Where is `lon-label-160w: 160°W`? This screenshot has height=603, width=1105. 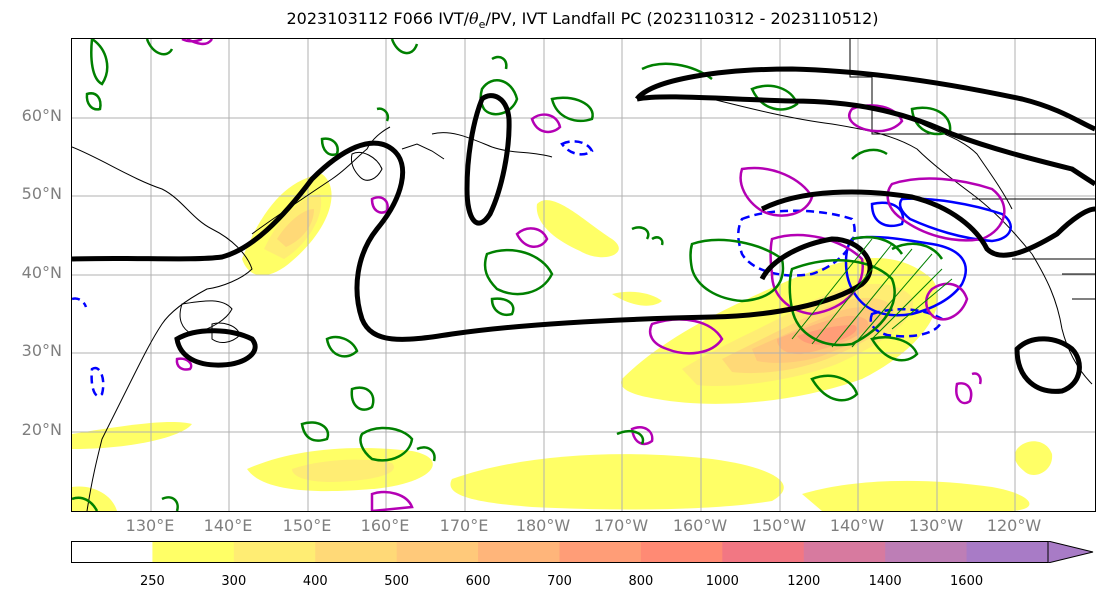 lon-label-160w: 160°W is located at coordinates (700, 525).